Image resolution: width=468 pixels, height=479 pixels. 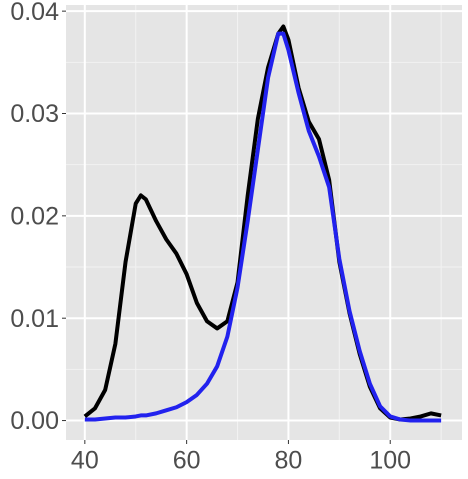 I want to click on y-tick-label: 0.03, so click(x=34, y=114).